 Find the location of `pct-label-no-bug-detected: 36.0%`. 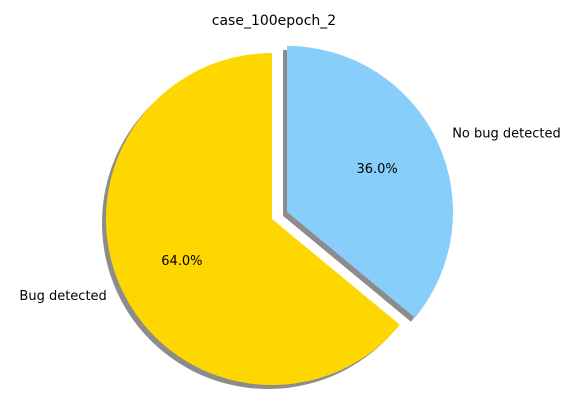

pct-label-no-bug-detected: 36.0% is located at coordinates (376, 169).